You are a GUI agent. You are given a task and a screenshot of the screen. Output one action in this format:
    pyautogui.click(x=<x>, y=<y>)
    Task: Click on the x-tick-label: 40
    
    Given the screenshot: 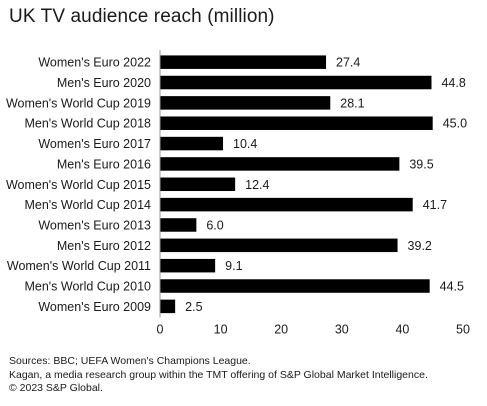 What is the action you would take?
    pyautogui.click(x=402, y=330)
    